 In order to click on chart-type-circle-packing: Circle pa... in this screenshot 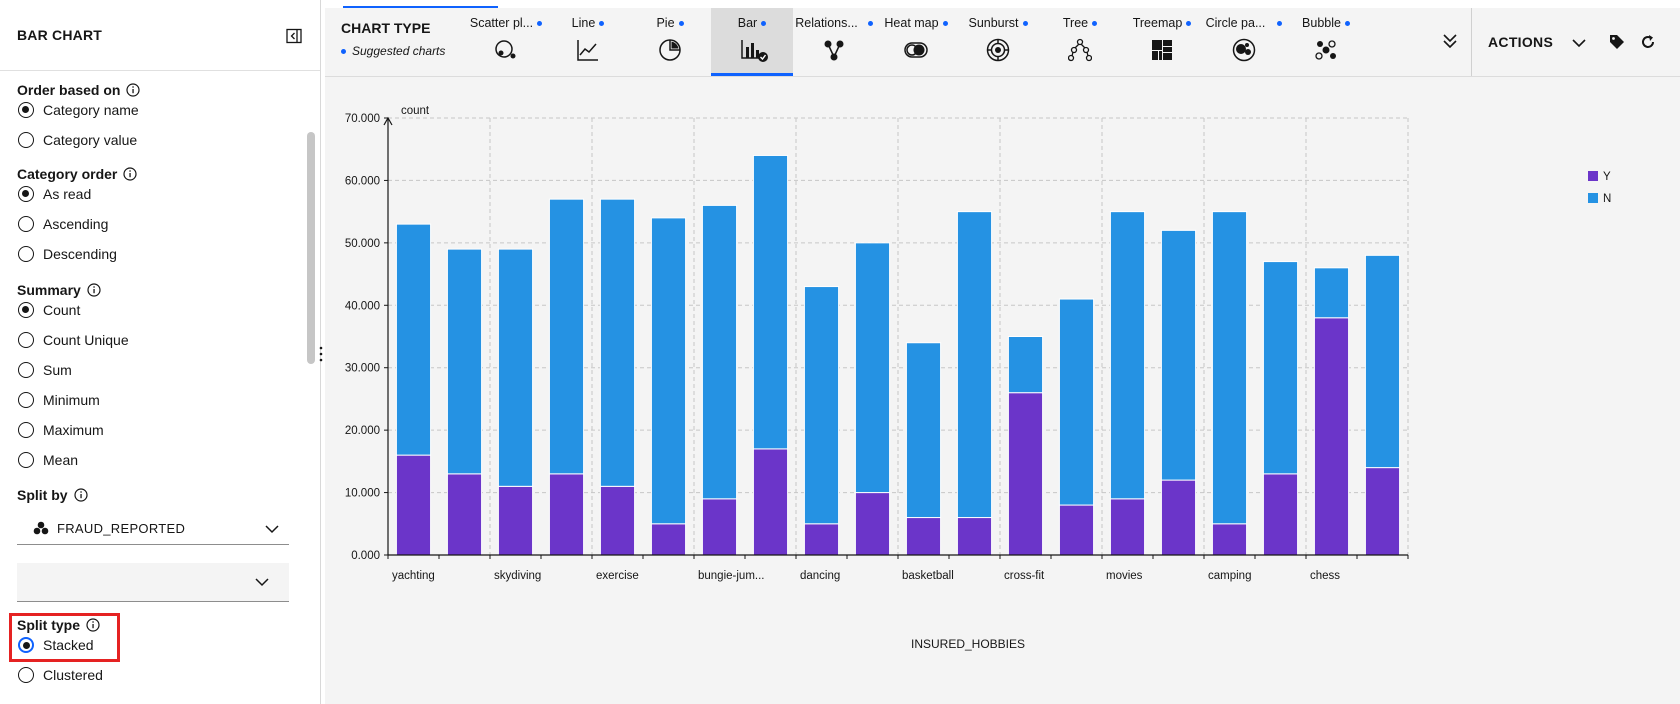, I will do `click(1244, 42)`.